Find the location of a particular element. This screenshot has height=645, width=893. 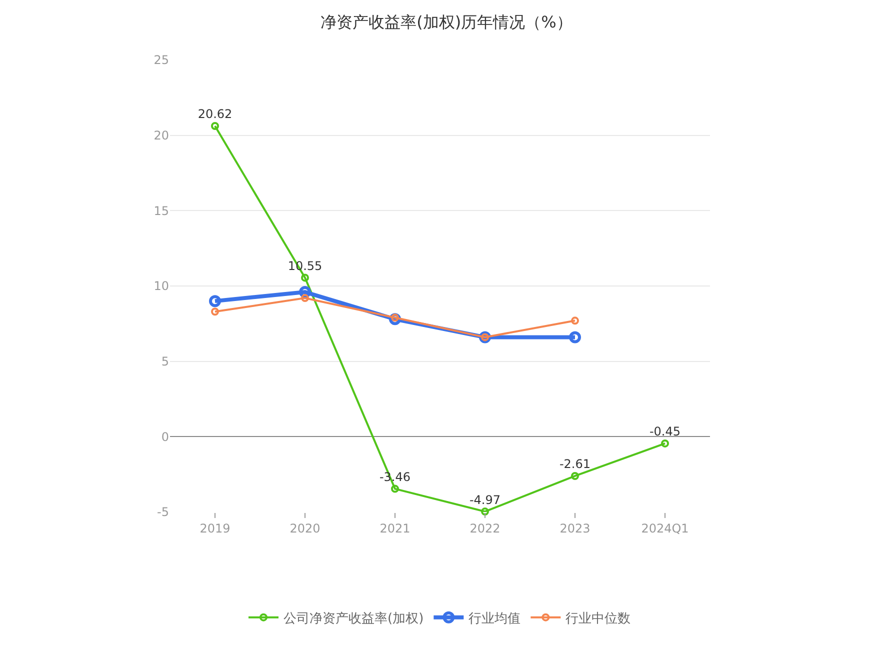

y-tick-label: 20 is located at coordinates (161, 135).